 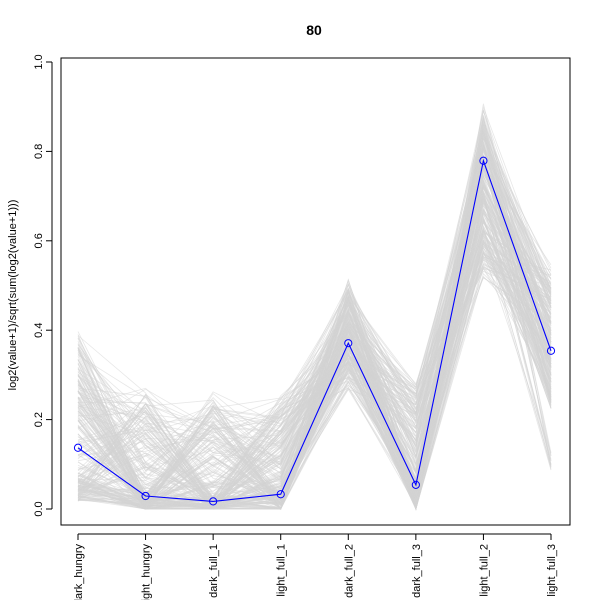 I want to click on y-tick-label: 0.0, so click(x=39, y=508).